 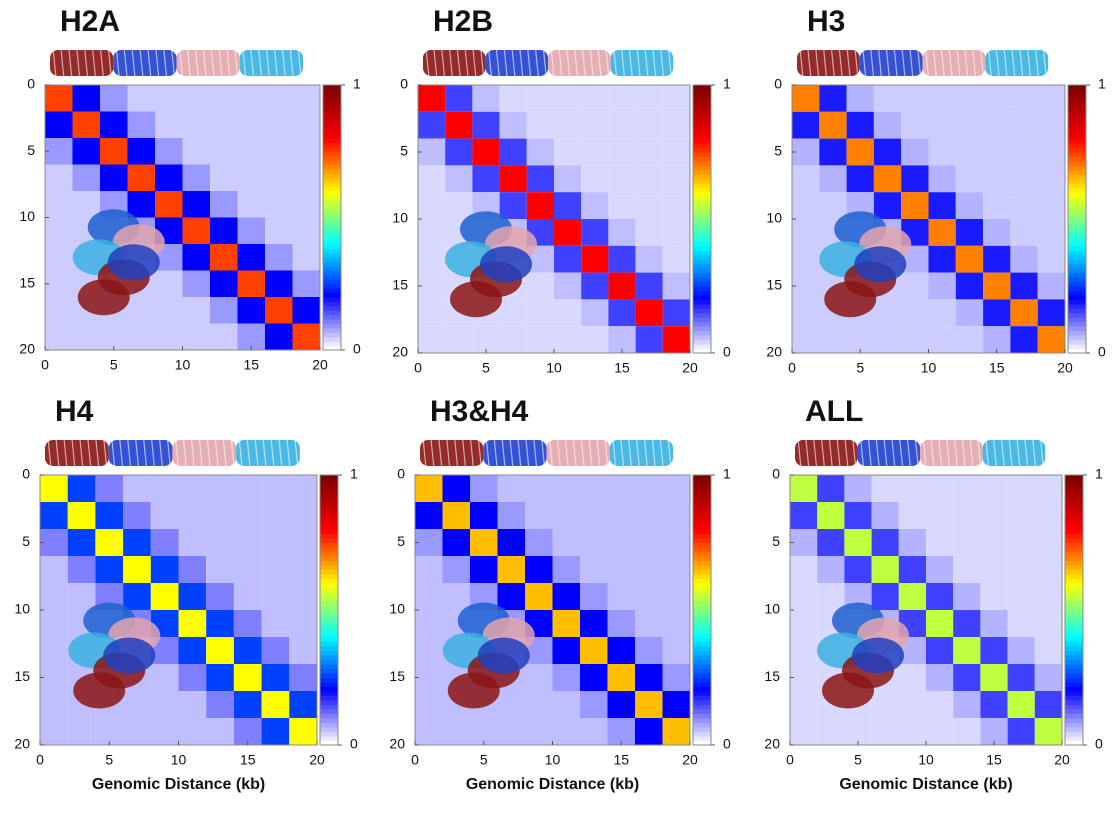 What do you see at coordinates (702, 219) in the screenshot?
I see `colorbar-frame` at bounding box center [702, 219].